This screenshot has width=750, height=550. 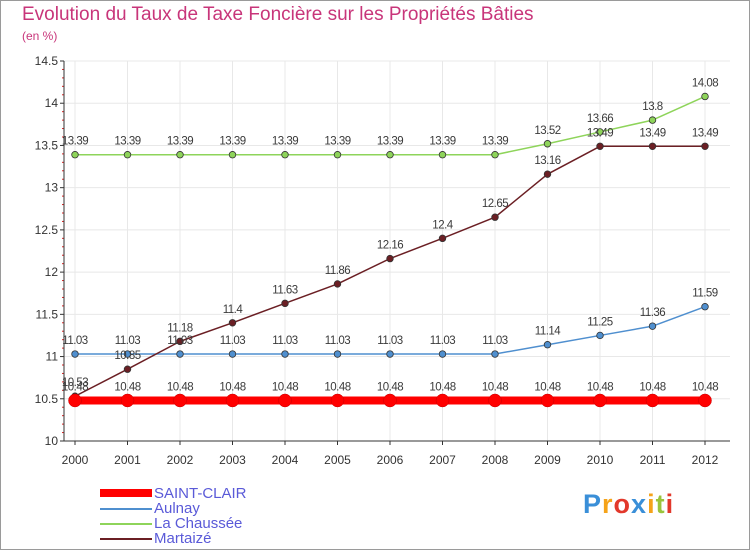 I want to click on data-label: 13.49, so click(x=705, y=133).